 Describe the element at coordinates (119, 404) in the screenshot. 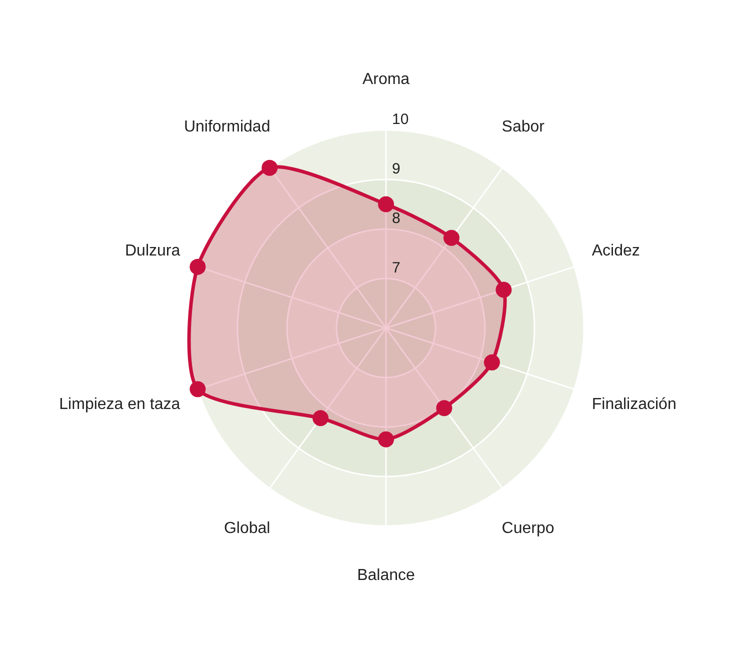

I see `spoke-label: Limpieza en taza` at that location.